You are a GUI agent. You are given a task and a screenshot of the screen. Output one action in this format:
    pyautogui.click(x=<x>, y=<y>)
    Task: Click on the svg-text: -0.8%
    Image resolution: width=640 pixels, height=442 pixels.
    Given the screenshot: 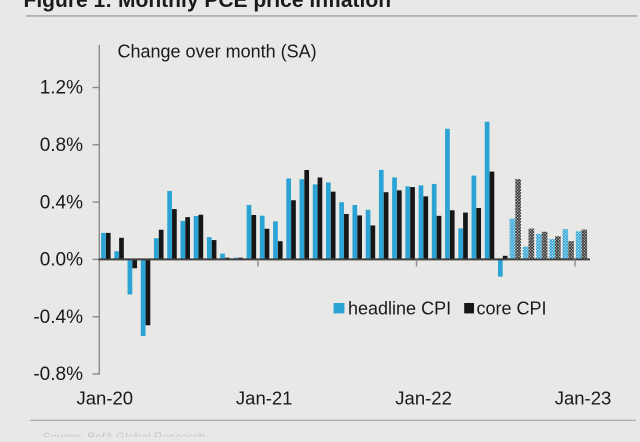 What is the action you would take?
    pyautogui.click(x=58, y=374)
    